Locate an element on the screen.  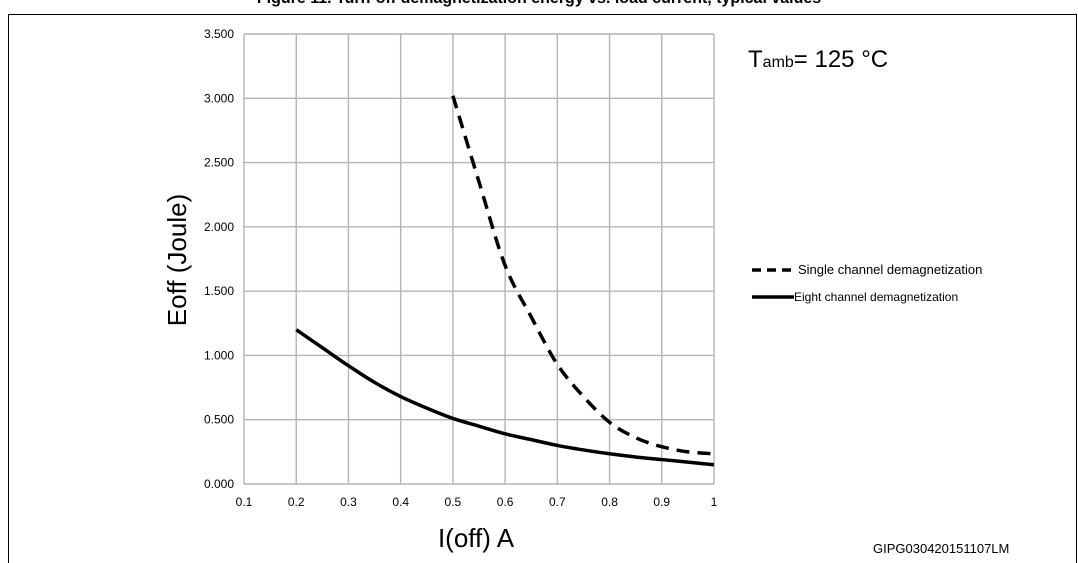
y-tick-label: 1.500 is located at coordinates (219, 291).